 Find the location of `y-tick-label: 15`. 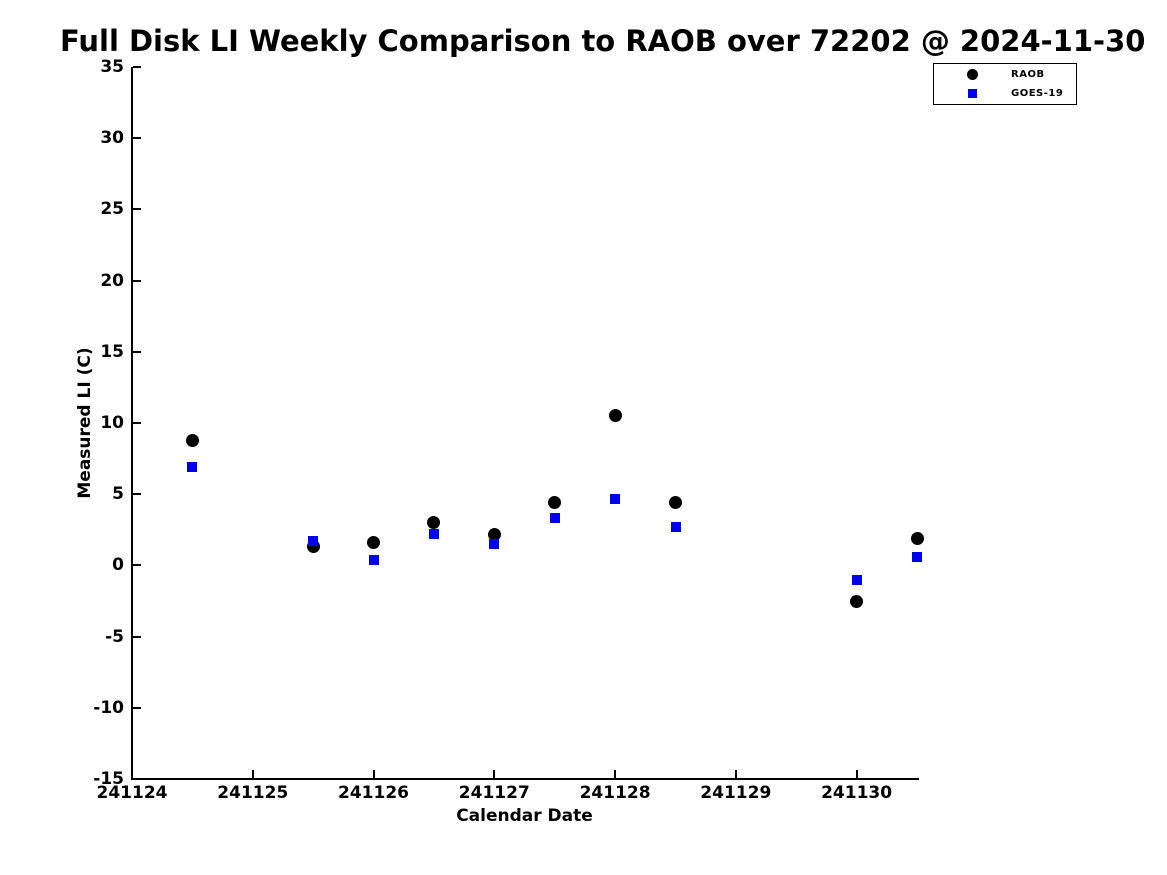

y-tick-label: 15 is located at coordinates (112, 351).